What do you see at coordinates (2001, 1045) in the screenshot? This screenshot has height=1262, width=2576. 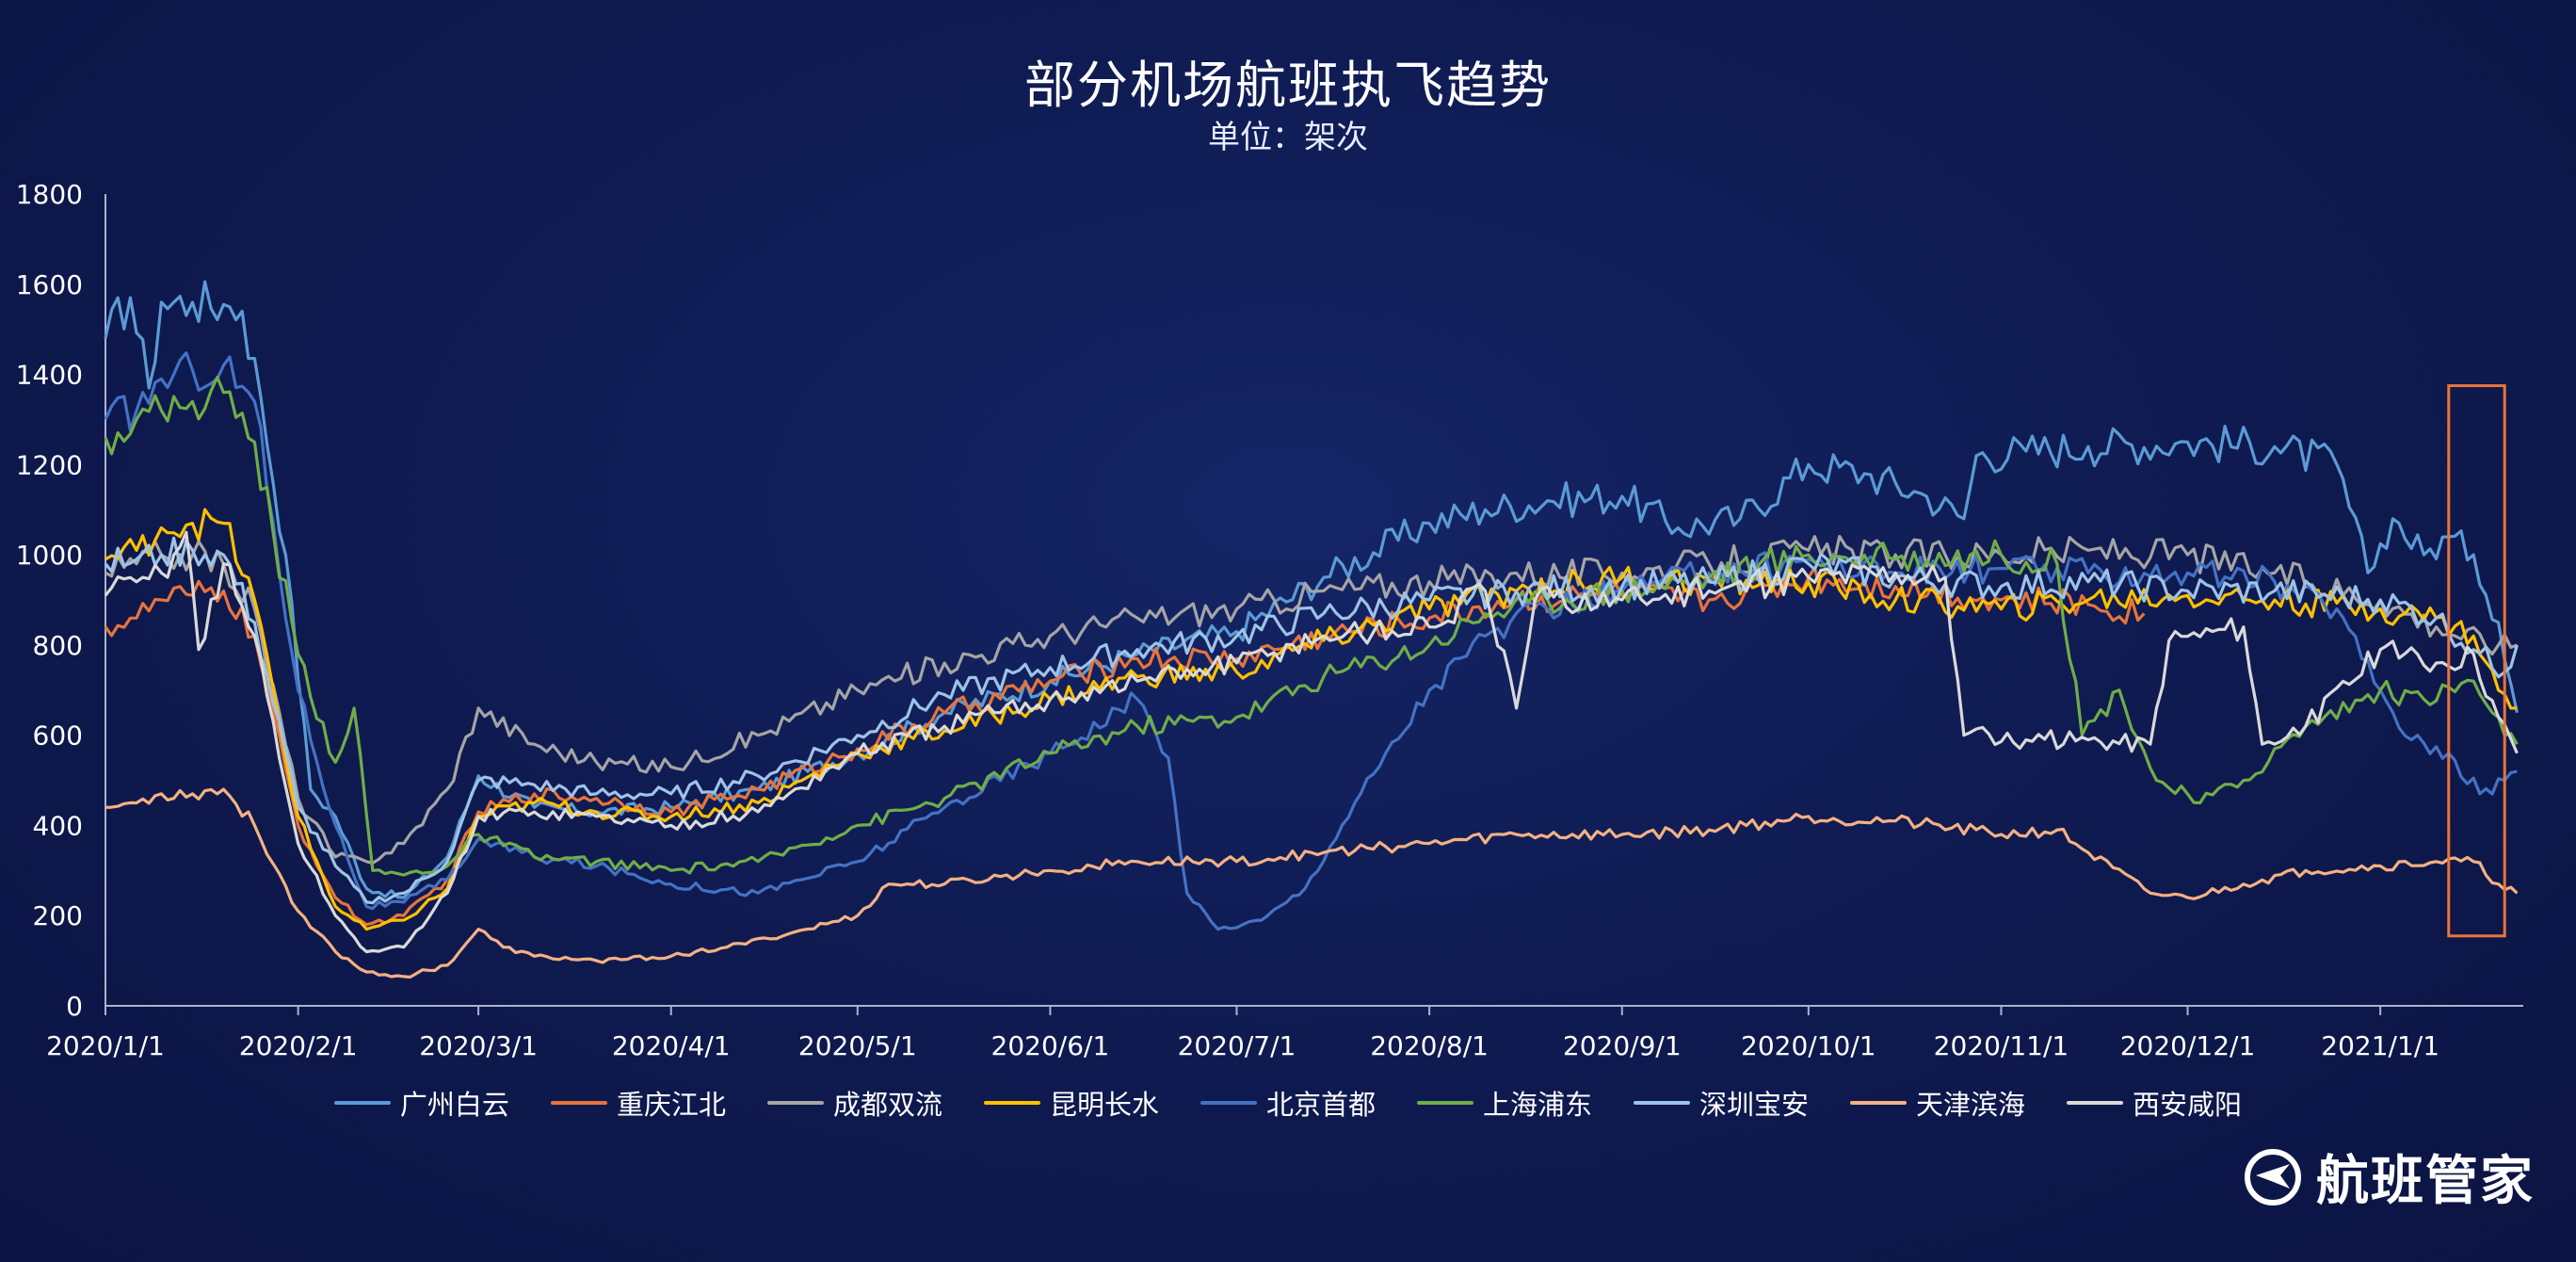 I see `x-tick-label: 2020/11/1` at bounding box center [2001, 1045].